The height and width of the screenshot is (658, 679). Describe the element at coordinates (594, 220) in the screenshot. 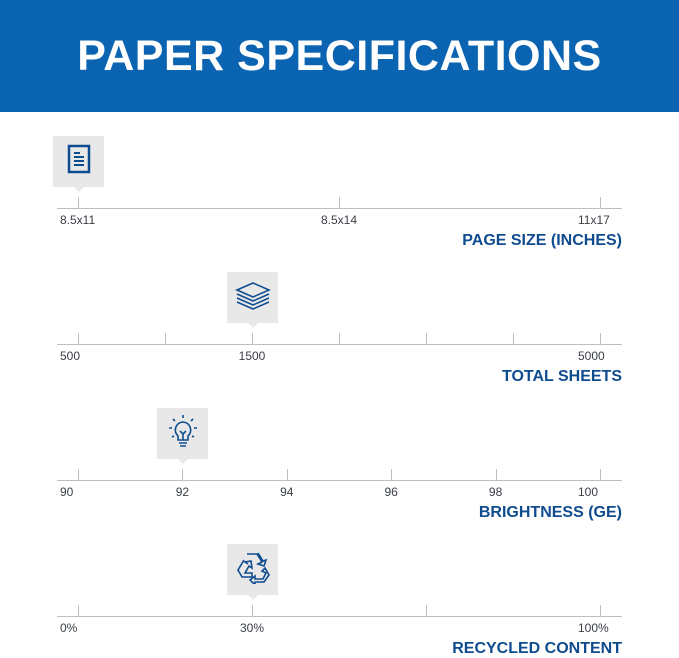

I see `tick-label: 11x17` at that location.